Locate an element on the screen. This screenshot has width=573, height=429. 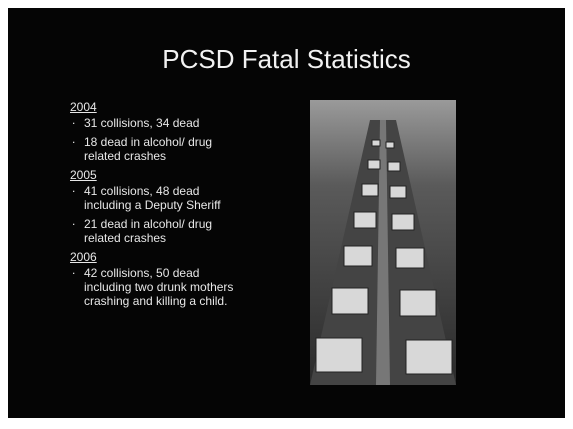
slide-title: PCSD Fatal Statistics is located at coordinates (286, 59).